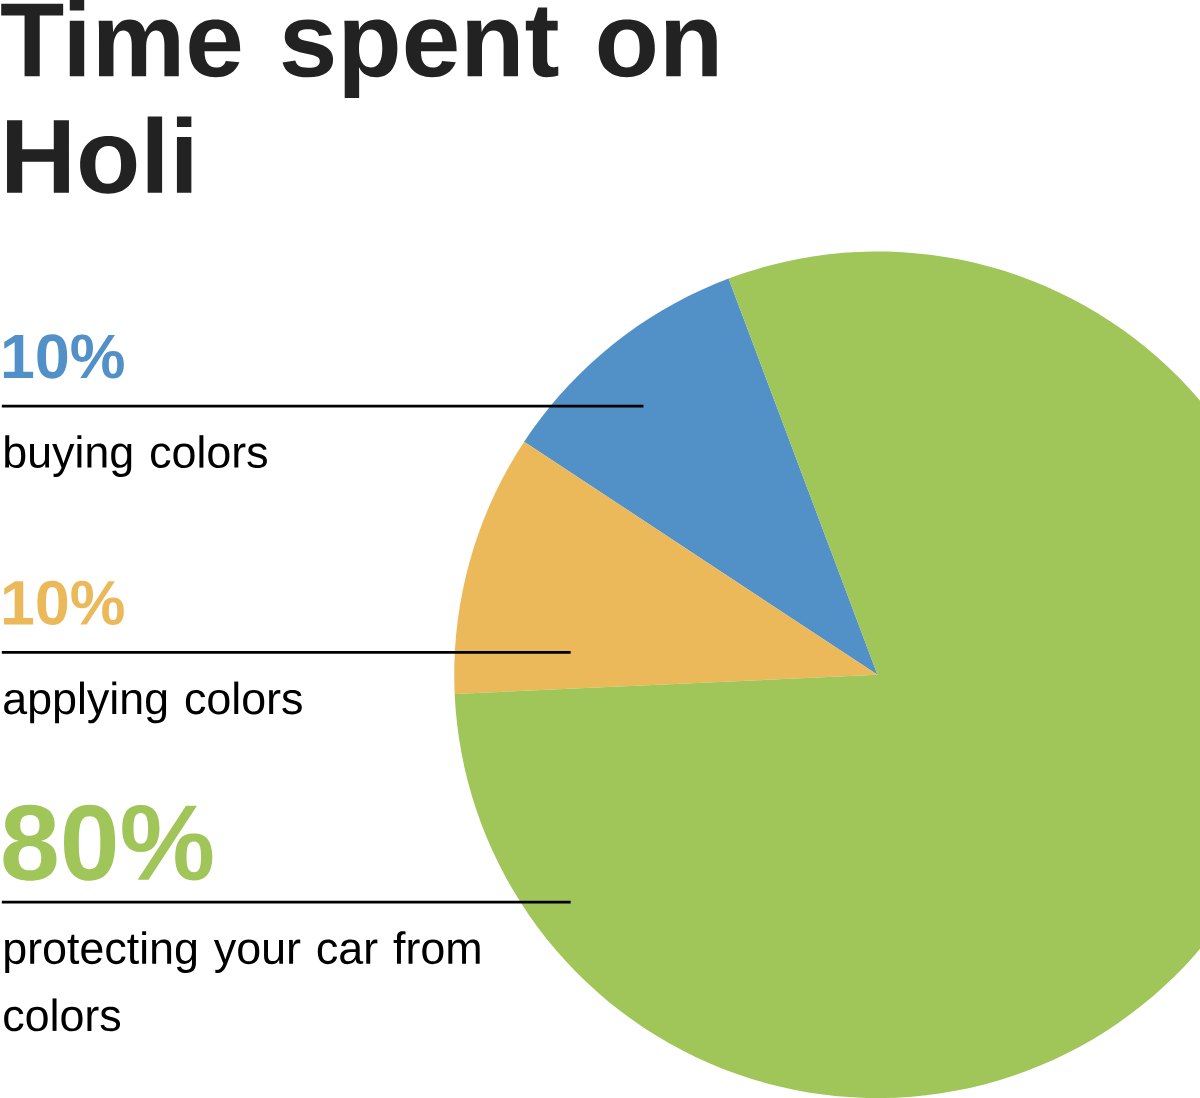 The height and width of the screenshot is (1098, 1200). Describe the element at coordinates (153, 702) in the screenshot. I see `slice-label: applying colors` at that location.